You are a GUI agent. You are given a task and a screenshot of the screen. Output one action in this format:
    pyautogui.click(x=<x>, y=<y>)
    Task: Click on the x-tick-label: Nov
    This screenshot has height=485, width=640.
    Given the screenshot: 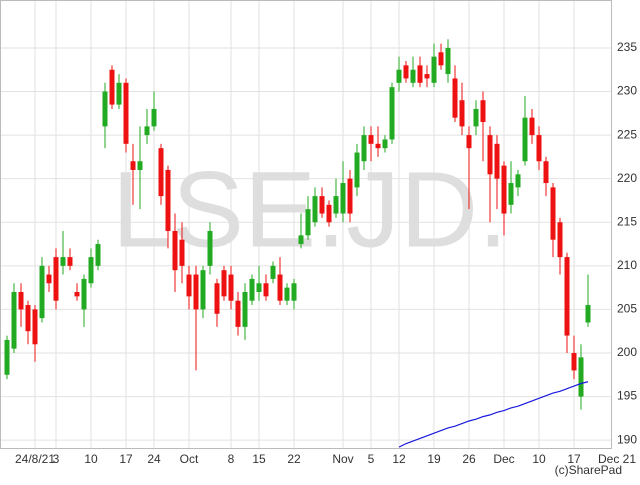 What is the action you would take?
    pyautogui.click(x=342, y=459)
    